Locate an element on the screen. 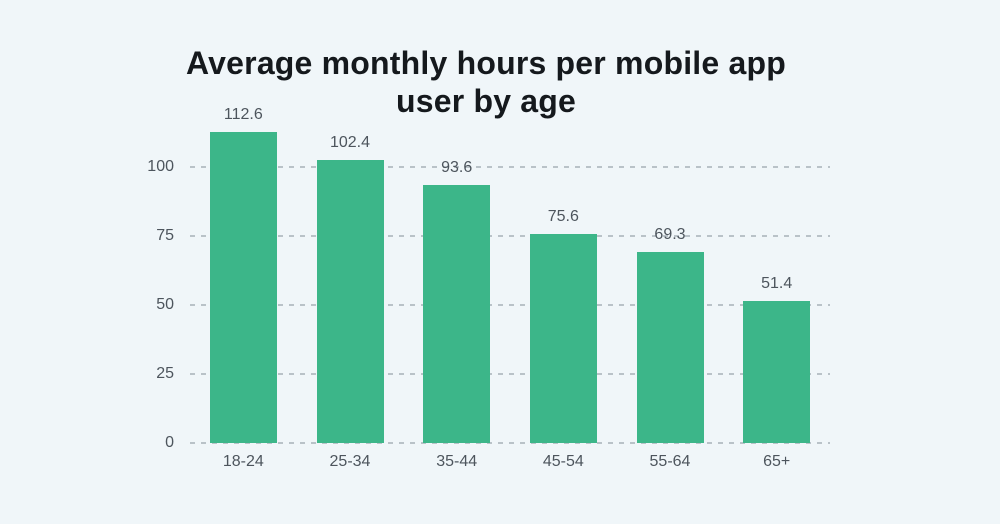 The image size is (1000, 524). x-axis-category-label: 45-54 is located at coordinates (563, 461).